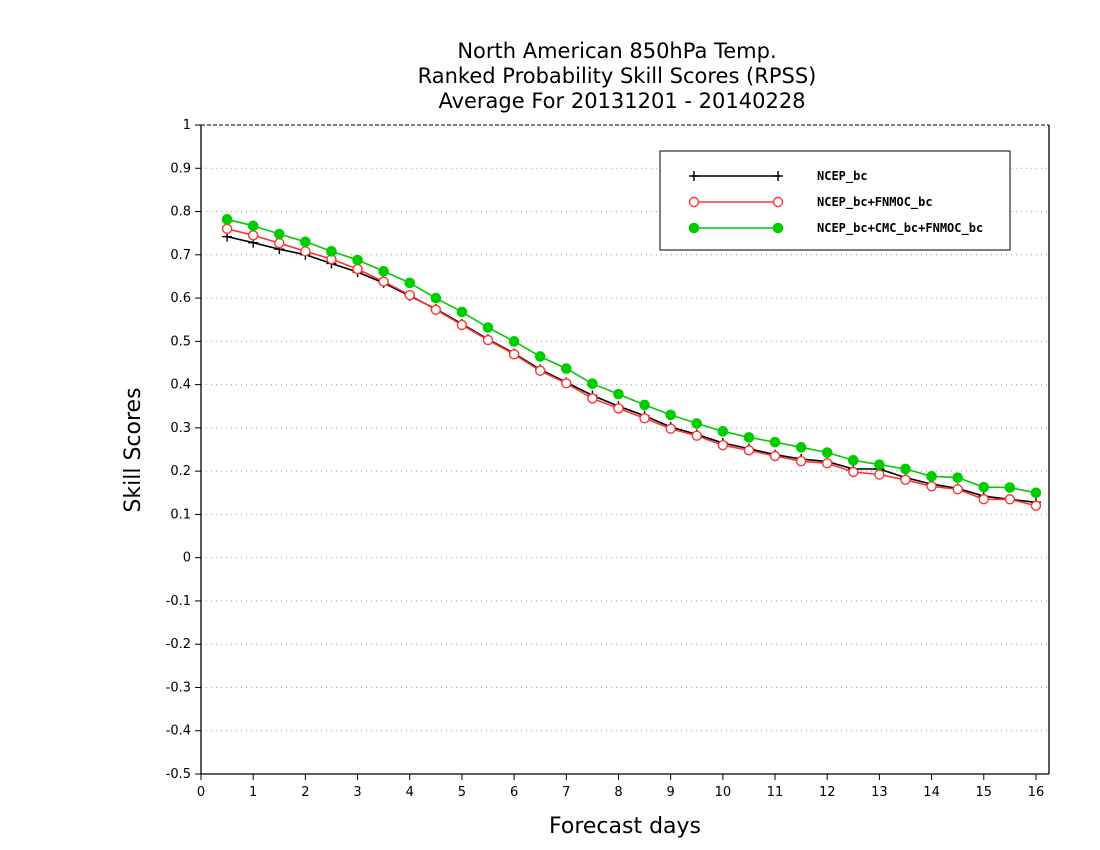 This screenshot has height=850, width=1100. I want to click on y-tick-label: 0.6, so click(180, 298).